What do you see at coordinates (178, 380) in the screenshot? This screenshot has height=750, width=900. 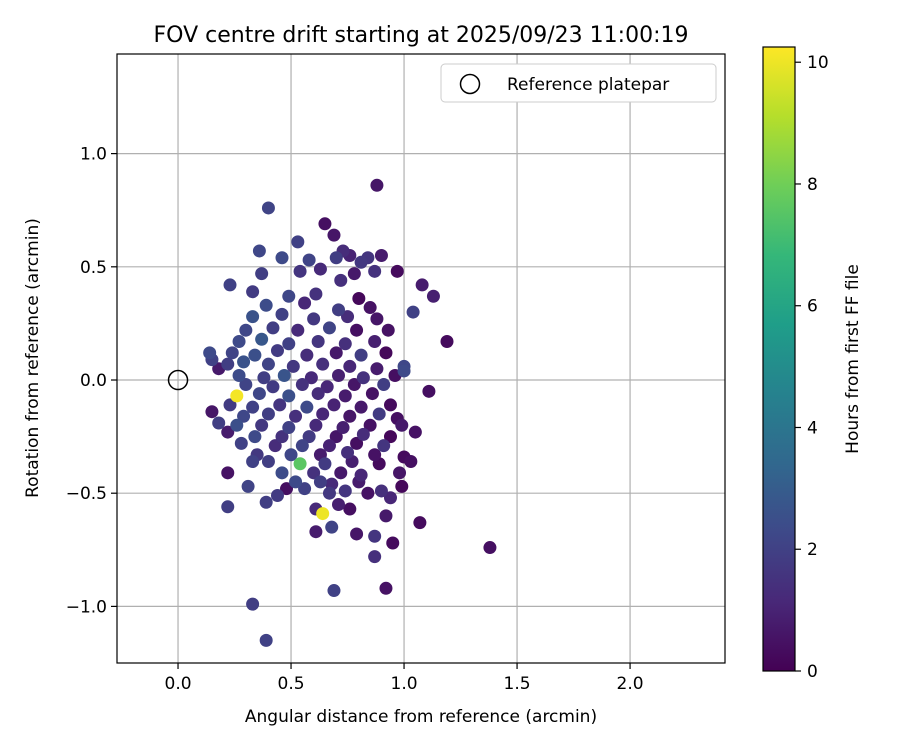 I see `reference-platepar-marker` at bounding box center [178, 380].